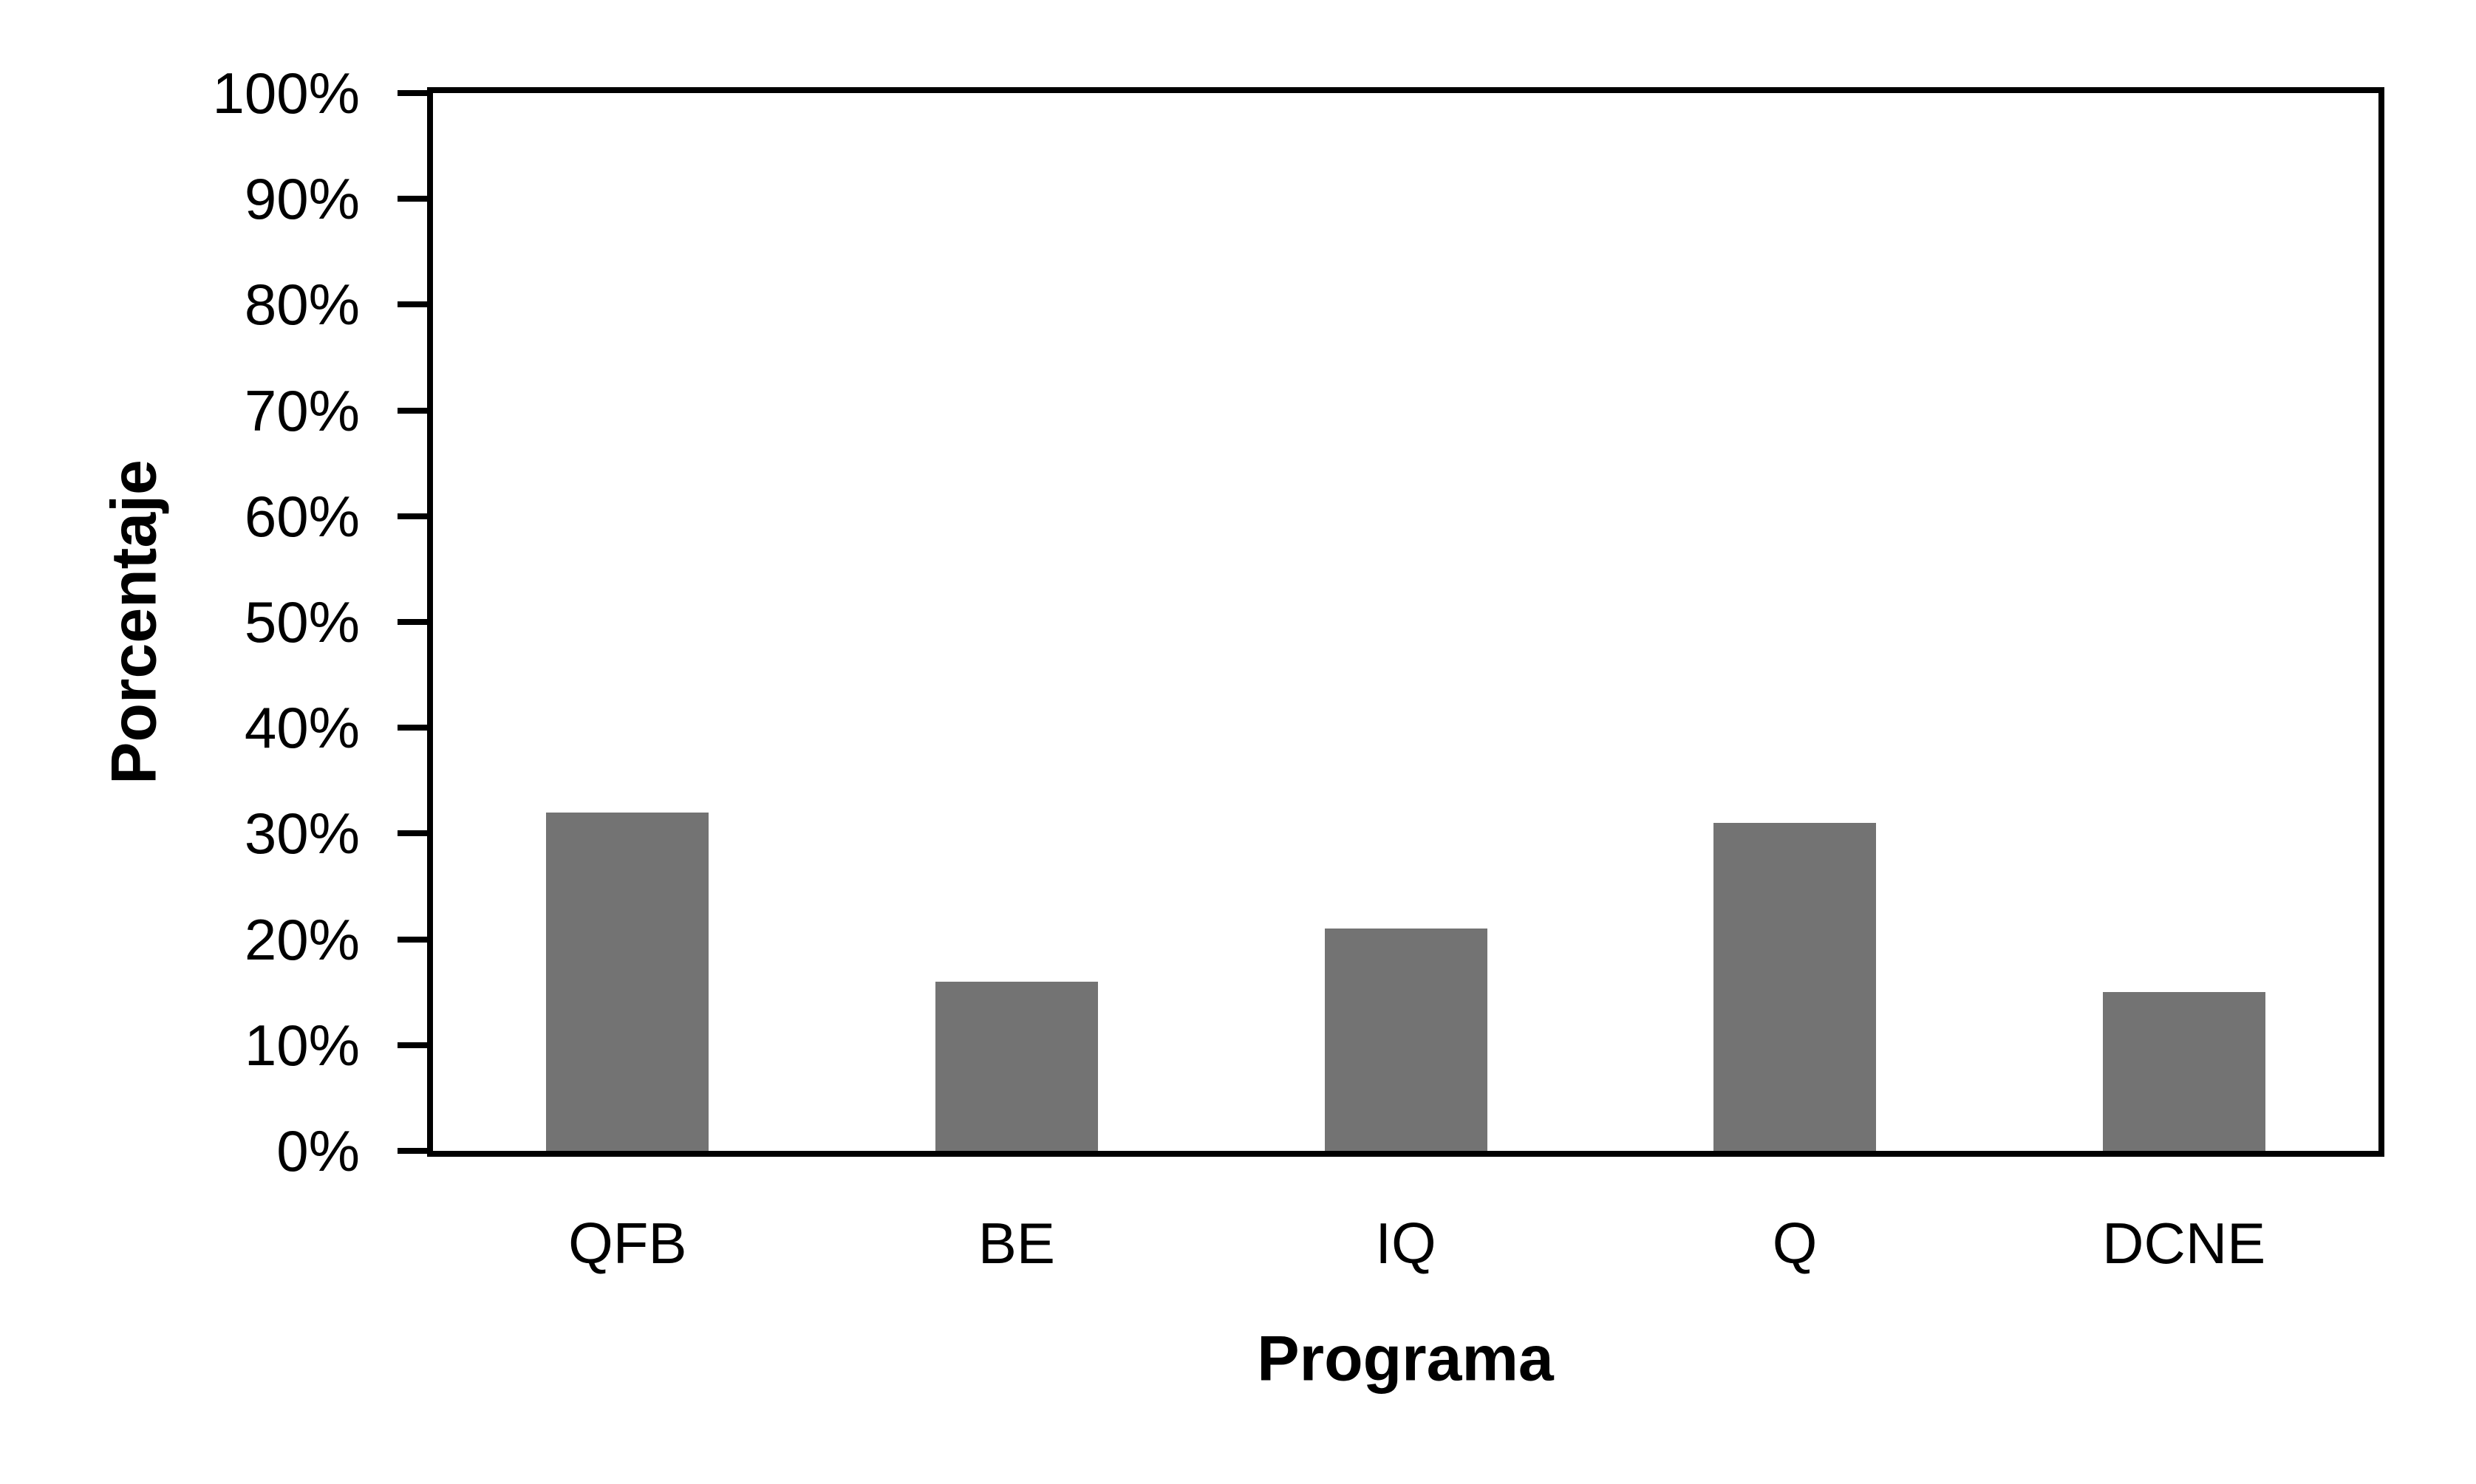  I want to click on y-tick-label: 10%, so click(302, 1045).